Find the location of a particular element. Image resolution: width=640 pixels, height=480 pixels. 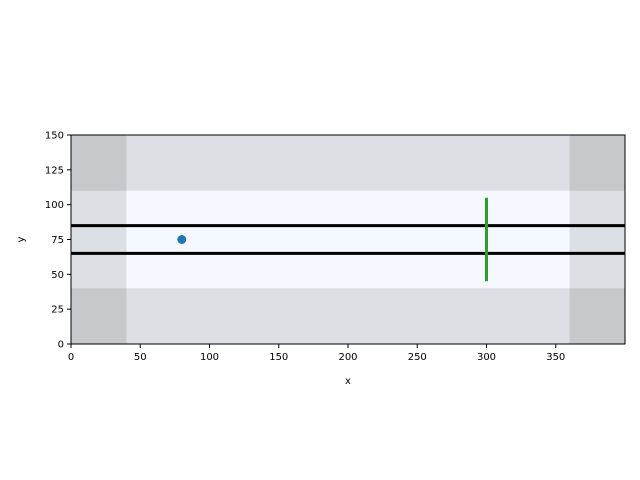

y-axis-label: y is located at coordinates (21, 239).